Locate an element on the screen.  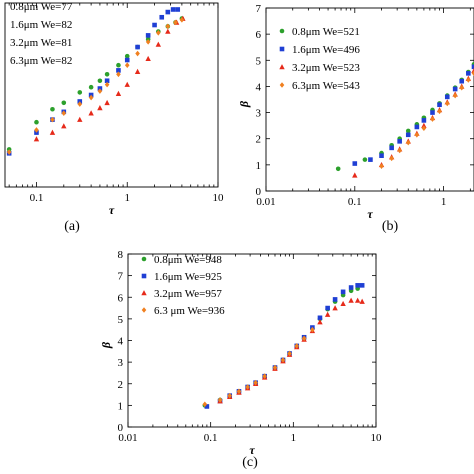
y-tick-label: 1 is located at coordinates (259, 166).